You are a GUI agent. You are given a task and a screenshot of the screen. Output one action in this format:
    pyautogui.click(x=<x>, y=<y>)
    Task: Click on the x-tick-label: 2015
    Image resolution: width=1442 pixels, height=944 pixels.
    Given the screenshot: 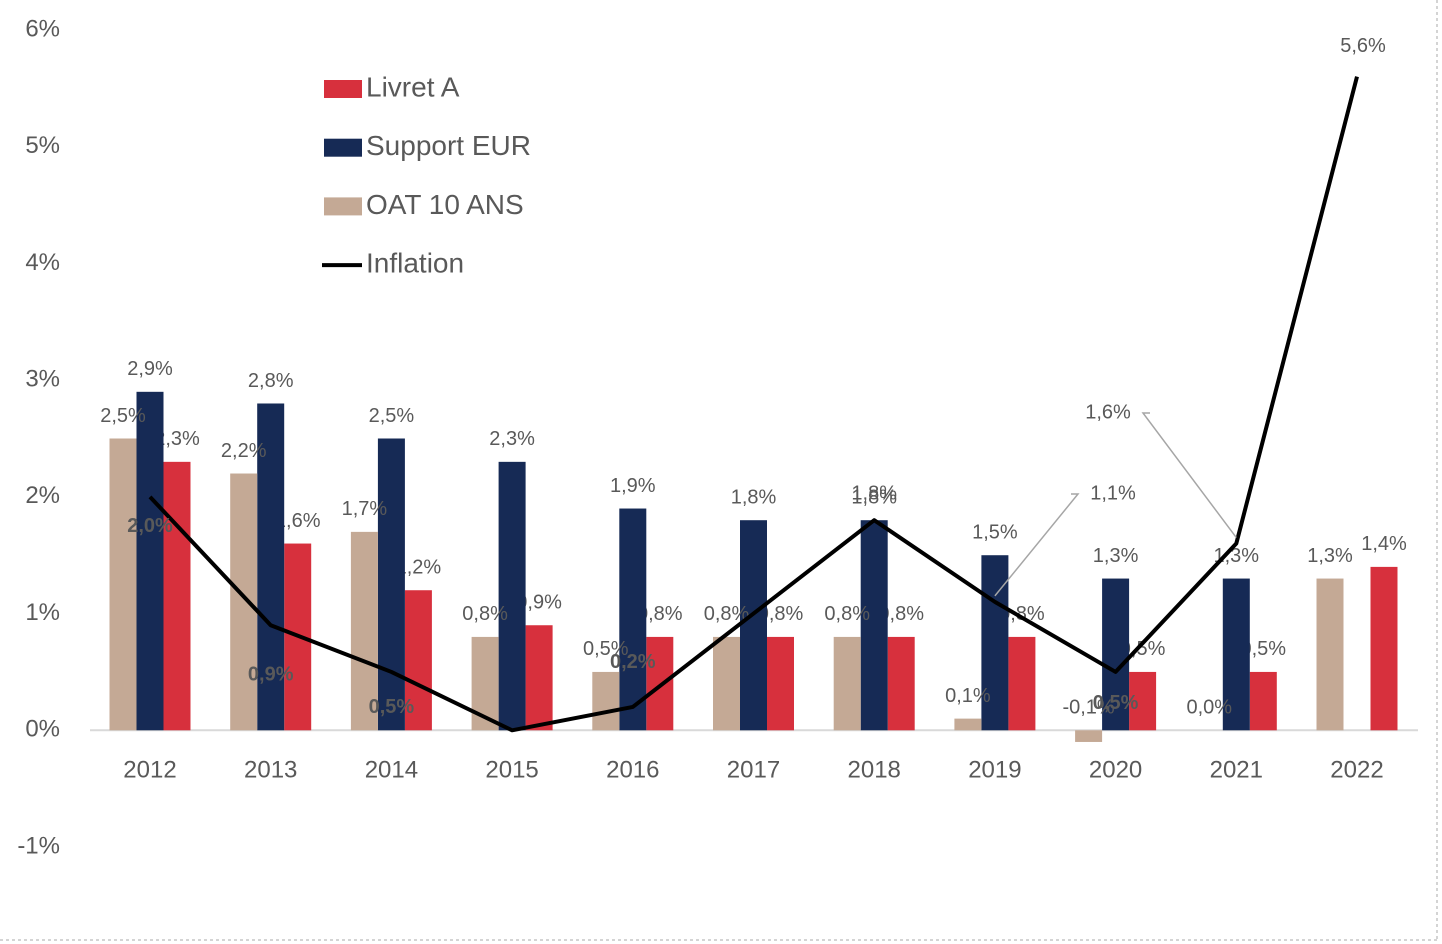 What is the action you would take?
    pyautogui.click(x=511, y=769)
    